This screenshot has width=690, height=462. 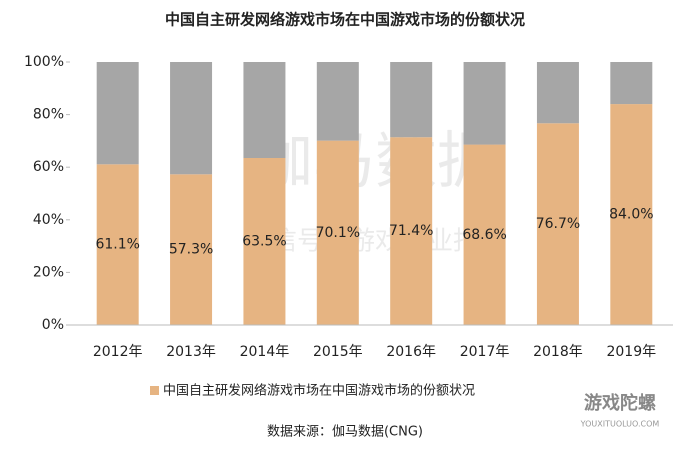 I want to click on value-label: 70.1%, so click(x=338, y=233).